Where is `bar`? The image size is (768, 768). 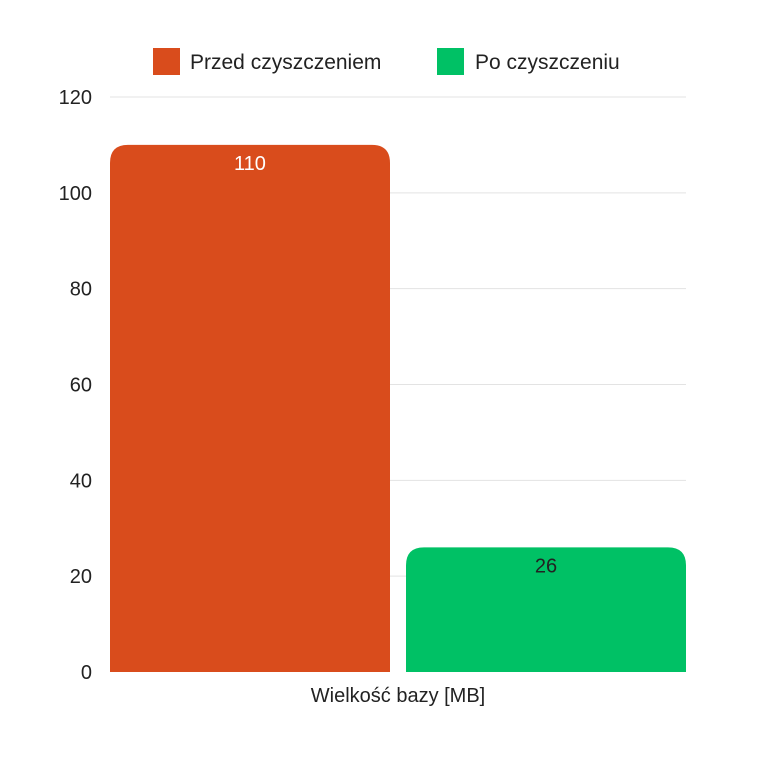
bar is located at coordinates (546, 609).